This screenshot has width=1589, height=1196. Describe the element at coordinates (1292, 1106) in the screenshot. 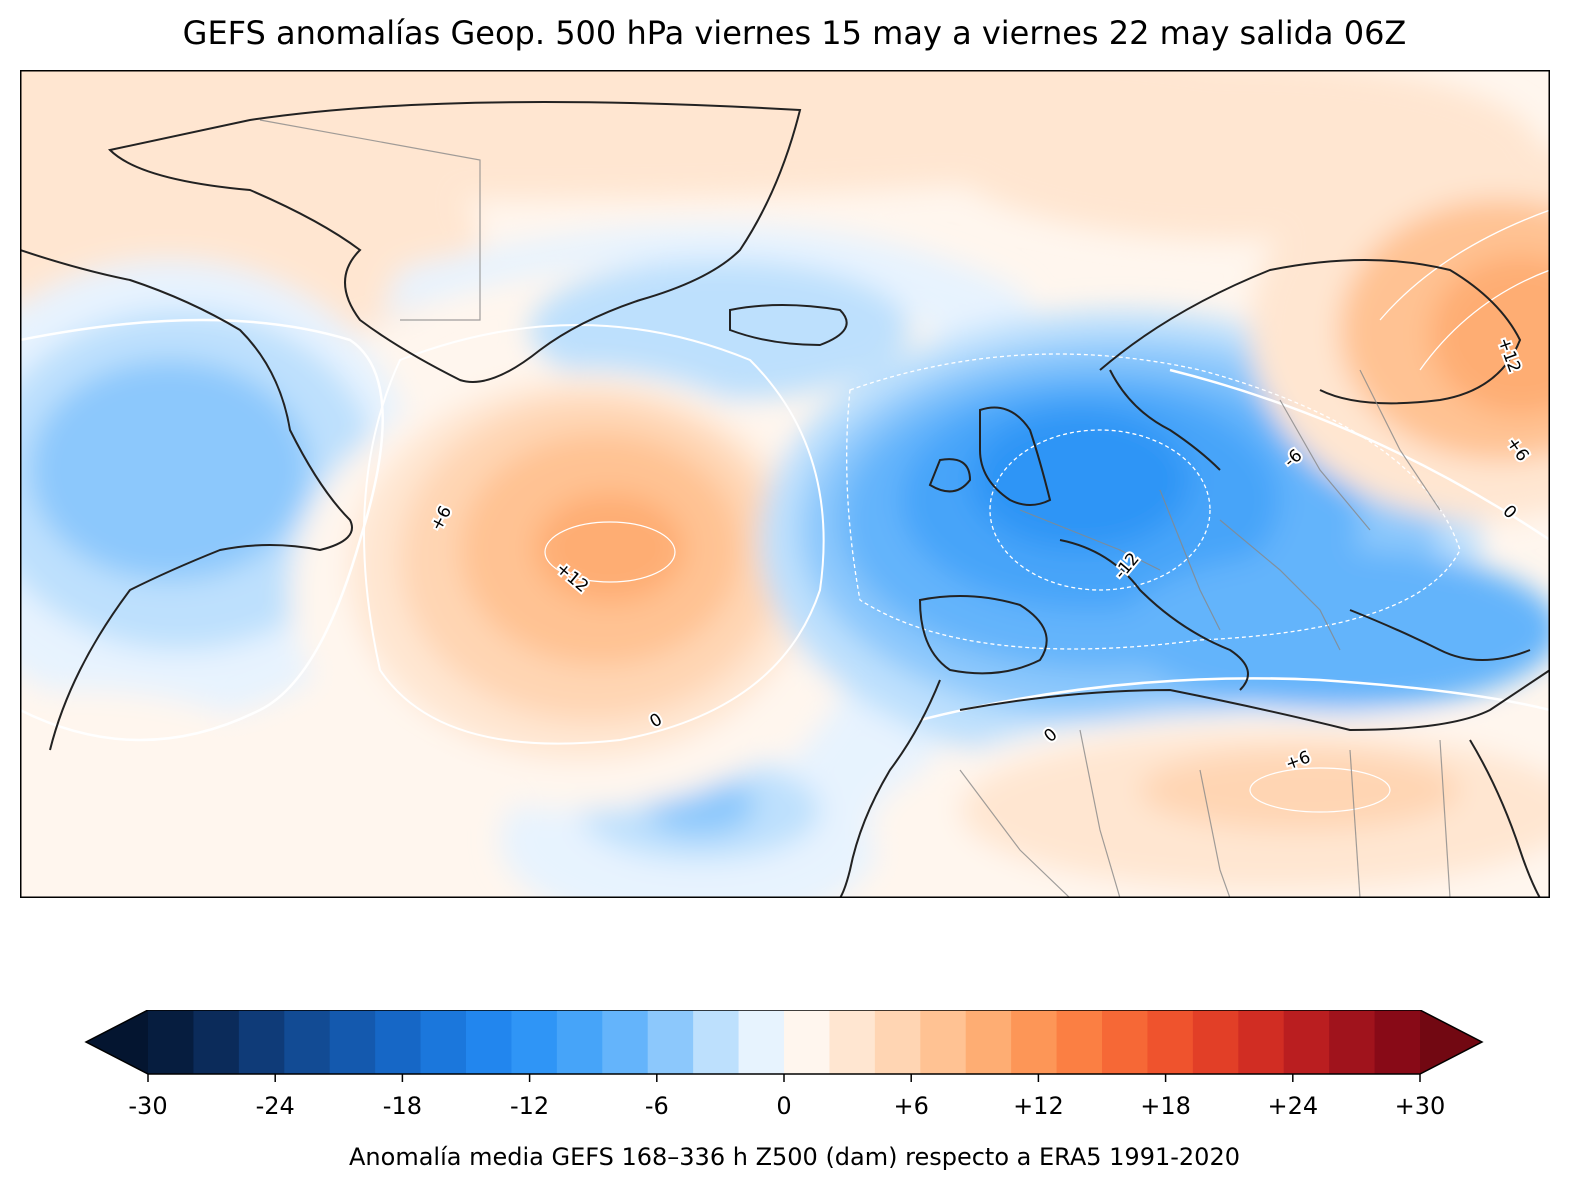

I see `colorbar-tick-label: +24` at that location.